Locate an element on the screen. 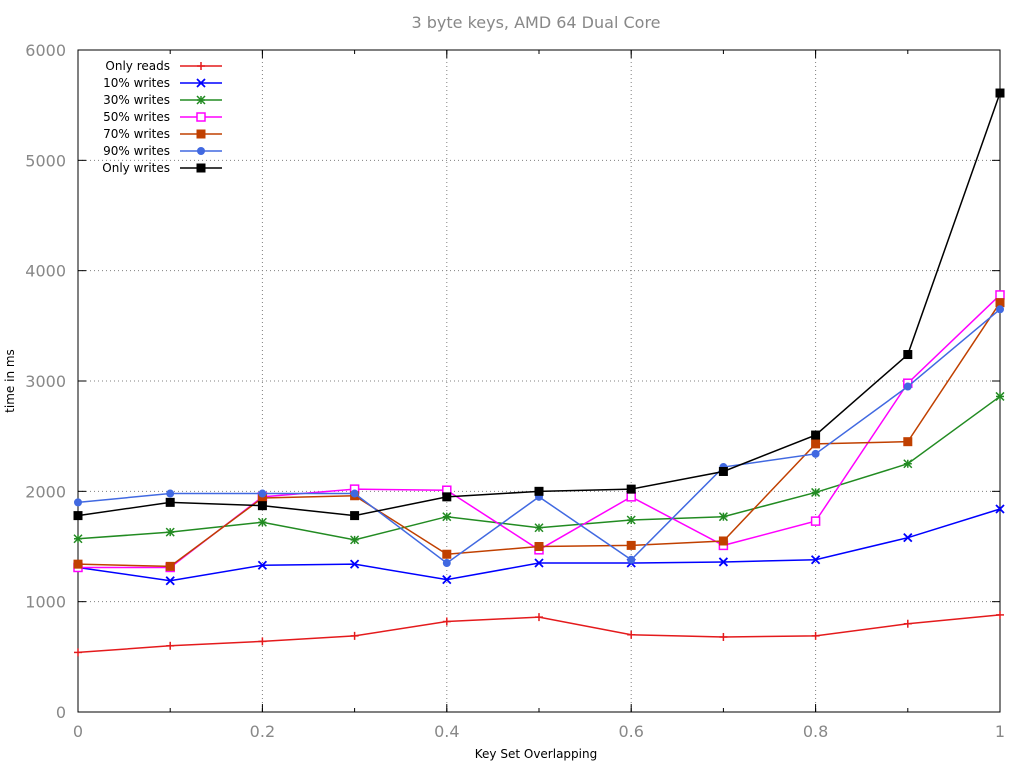  legend-label: 30% writes is located at coordinates (136, 100).